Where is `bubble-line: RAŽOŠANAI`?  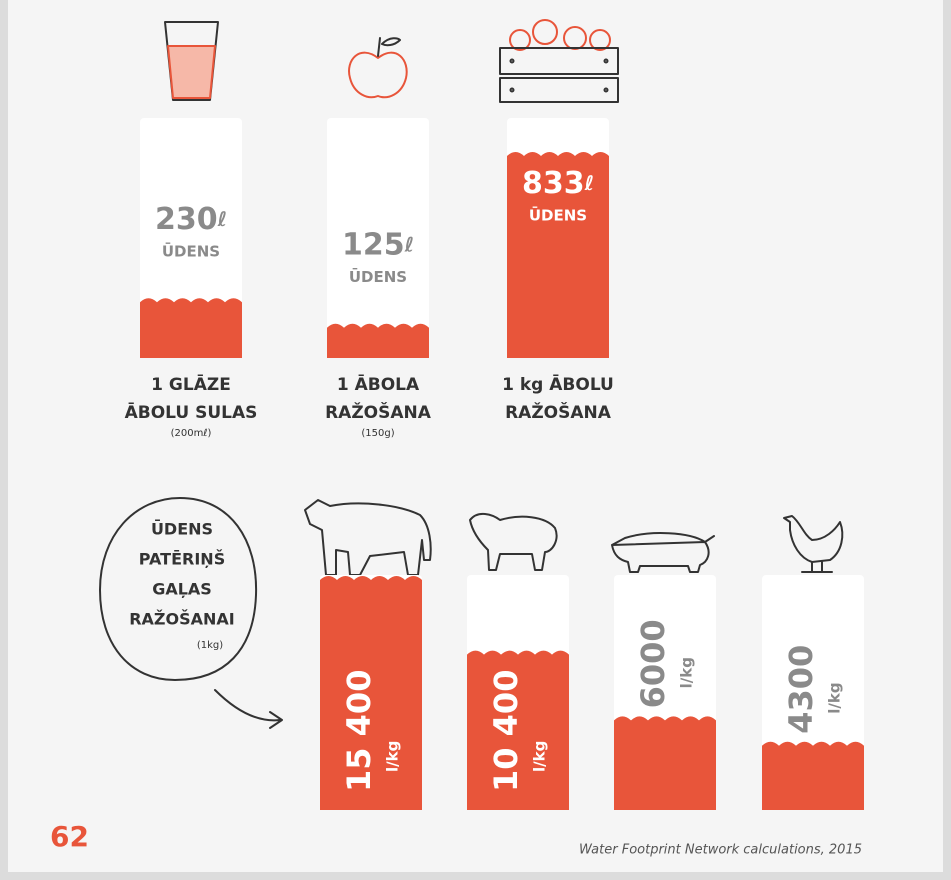
bubble-line: RAŽOŠANAI is located at coordinates (182, 619).